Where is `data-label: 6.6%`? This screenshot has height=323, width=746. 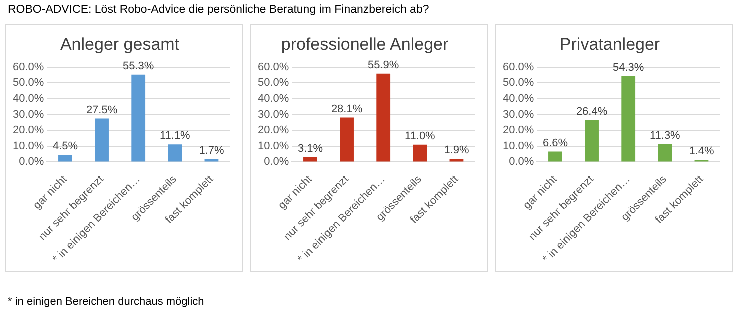
data-label: 6.6% is located at coordinates (555, 143).